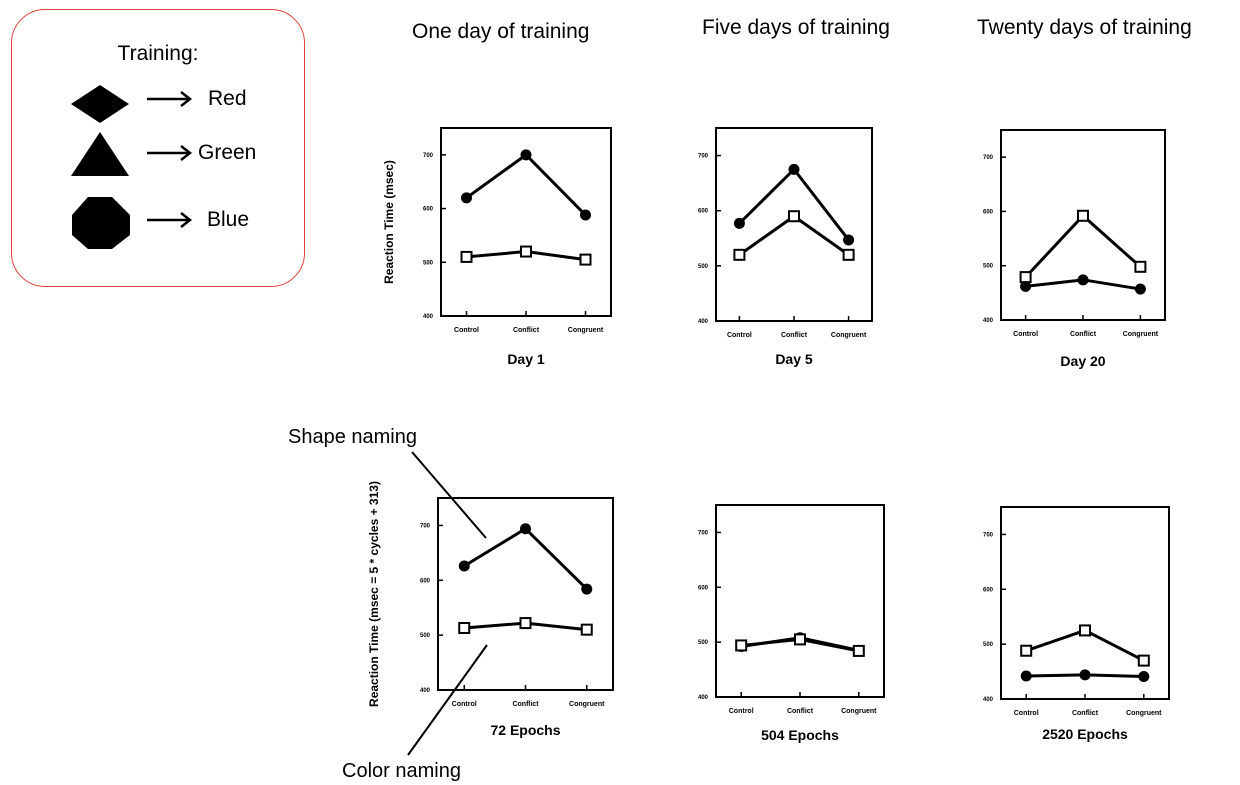  I want to click on diamond-icon, so click(100, 104).